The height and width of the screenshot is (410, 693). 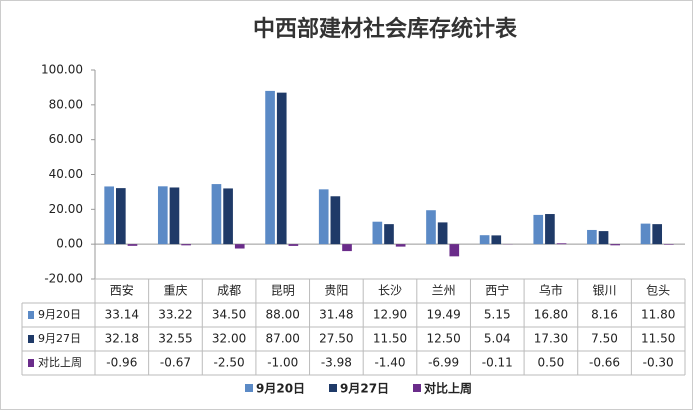 I want to click on y-tick-label: 100.00, so click(x=62, y=70).